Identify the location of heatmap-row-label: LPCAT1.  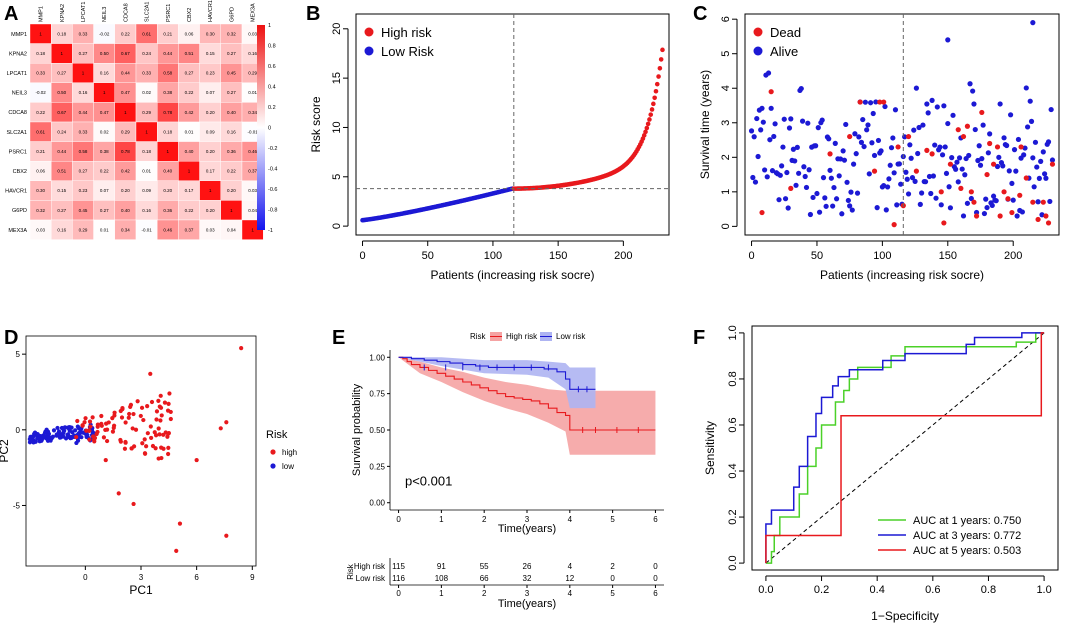
(17, 74).